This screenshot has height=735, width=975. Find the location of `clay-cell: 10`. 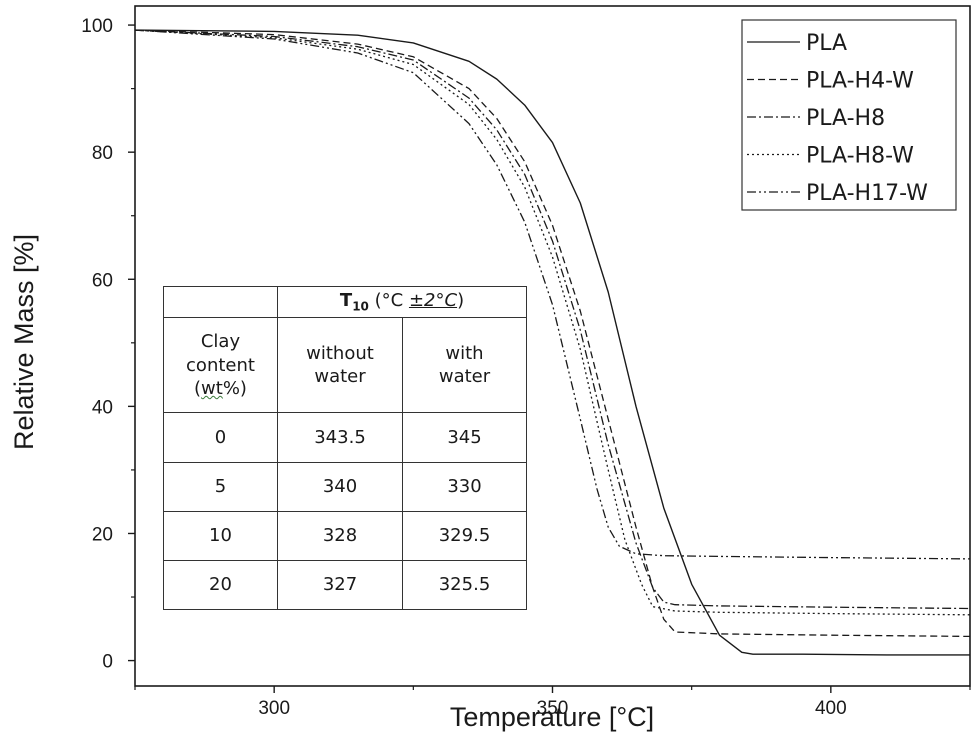

clay-cell: 10 is located at coordinates (220, 535).